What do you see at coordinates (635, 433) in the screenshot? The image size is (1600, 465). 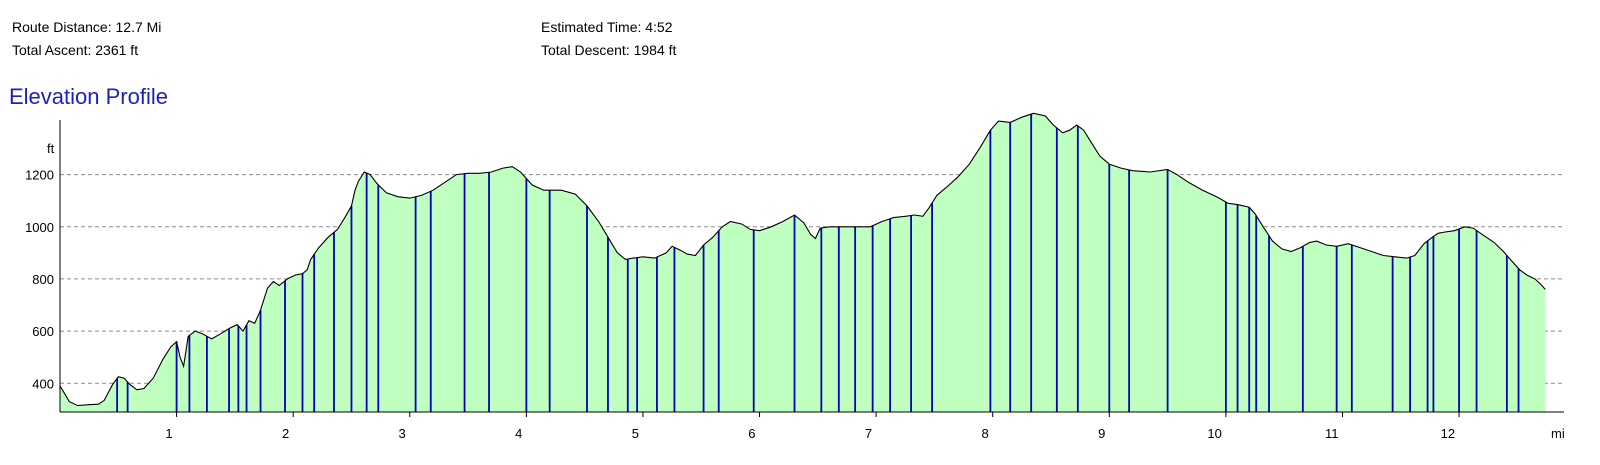 I see `x-tick-label-5: 5` at bounding box center [635, 433].